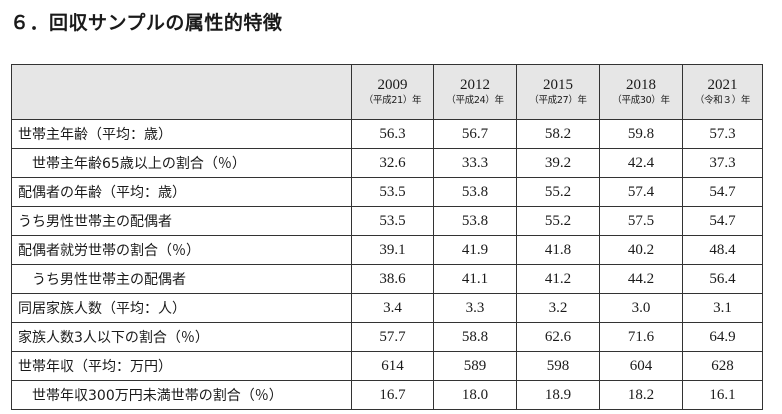 The image size is (782, 414). What do you see at coordinates (641, 192) in the screenshot?
I see `table-cell: 57.4` at bounding box center [641, 192].